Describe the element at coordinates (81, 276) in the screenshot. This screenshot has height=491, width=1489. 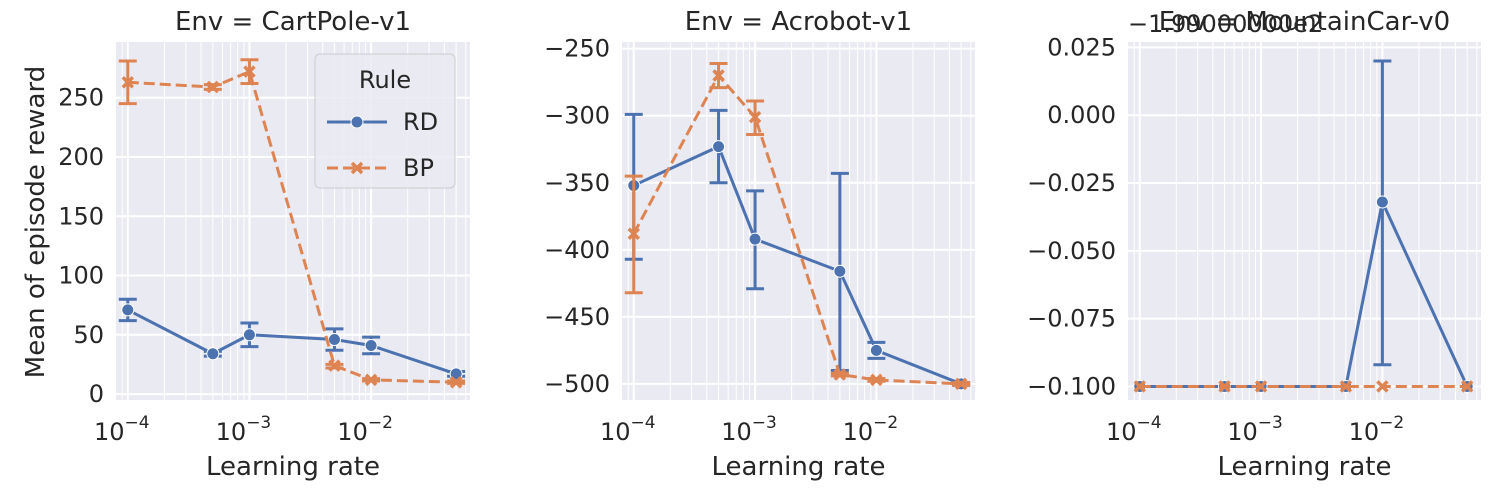
I see `y-tick-label: 100` at that location.